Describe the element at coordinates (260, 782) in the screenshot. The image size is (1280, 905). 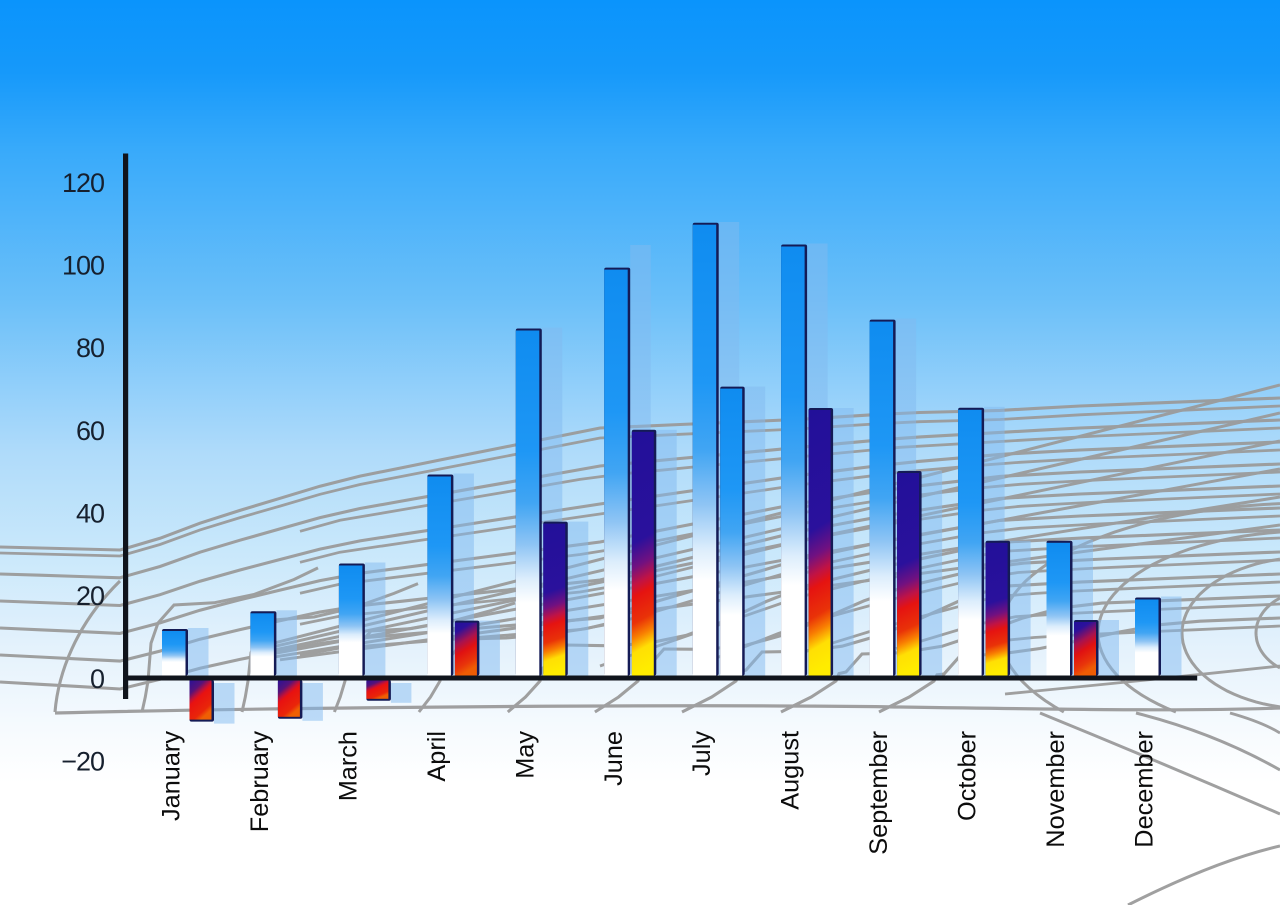
I see `svg-text: February` at that location.